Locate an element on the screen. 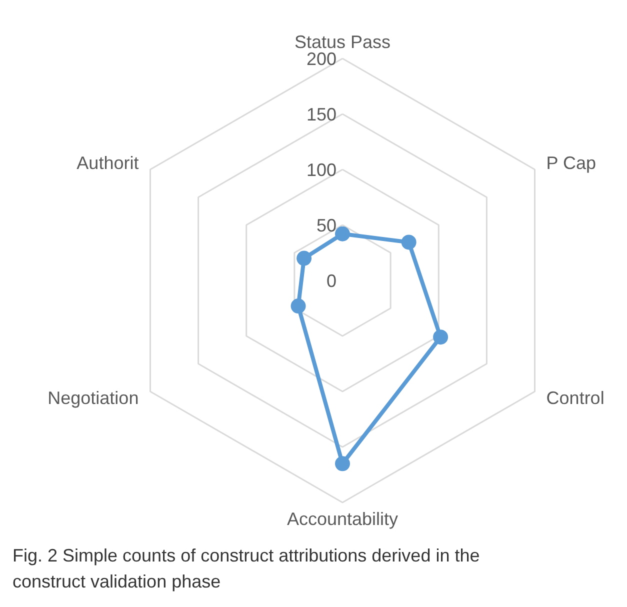 The image size is (627, 607). spoke-label: Accountability is located at coordinates (342, 519).